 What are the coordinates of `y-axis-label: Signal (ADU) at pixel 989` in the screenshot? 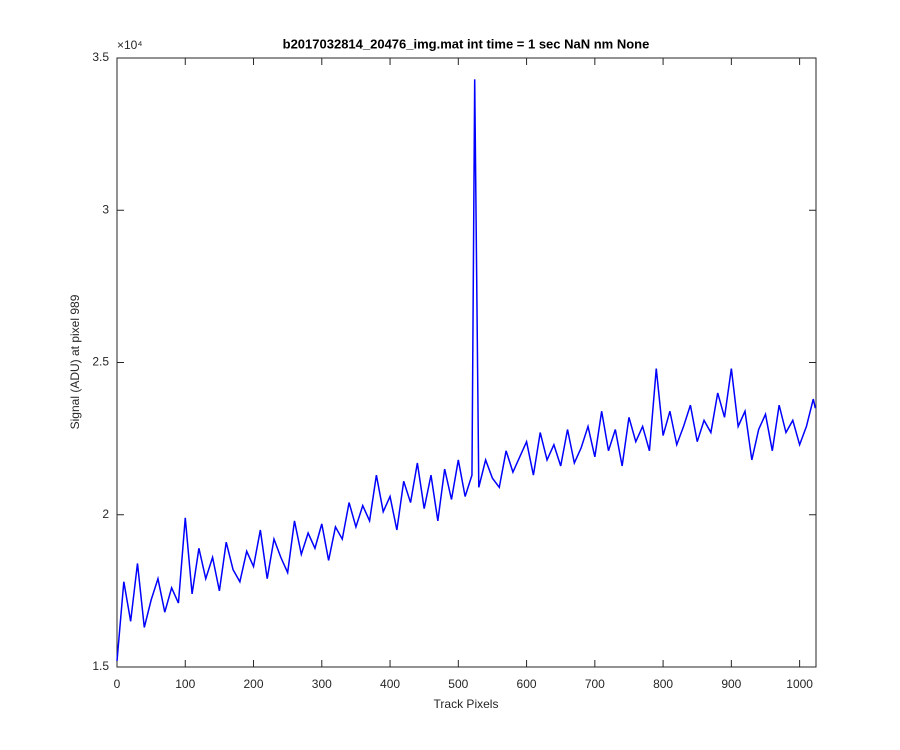 It's located at (75, 361).